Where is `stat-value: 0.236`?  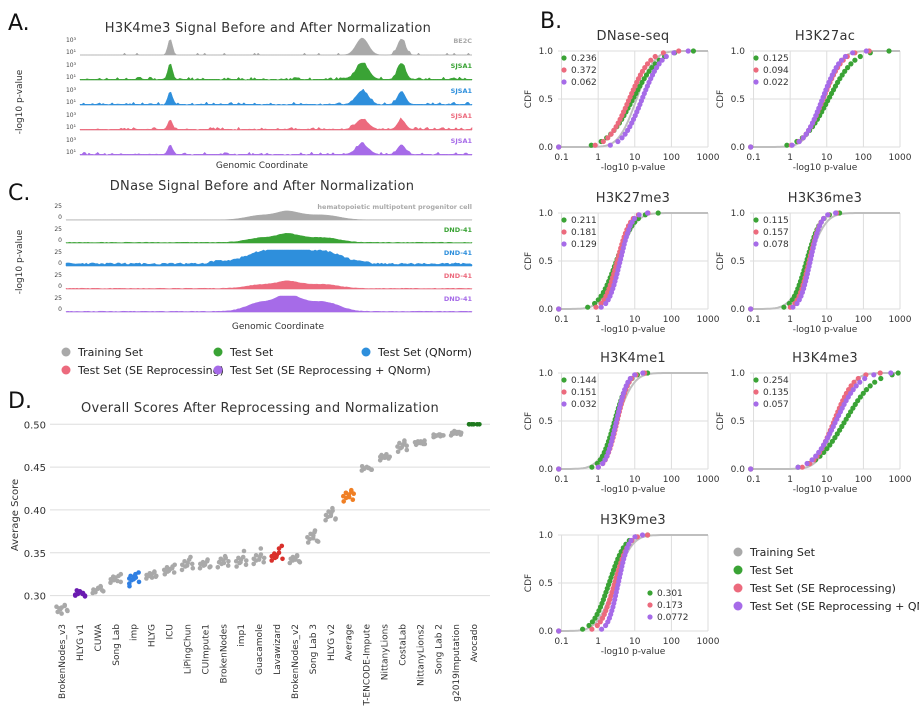
stat-value: 0.236 is located at coordinates (584, 59).